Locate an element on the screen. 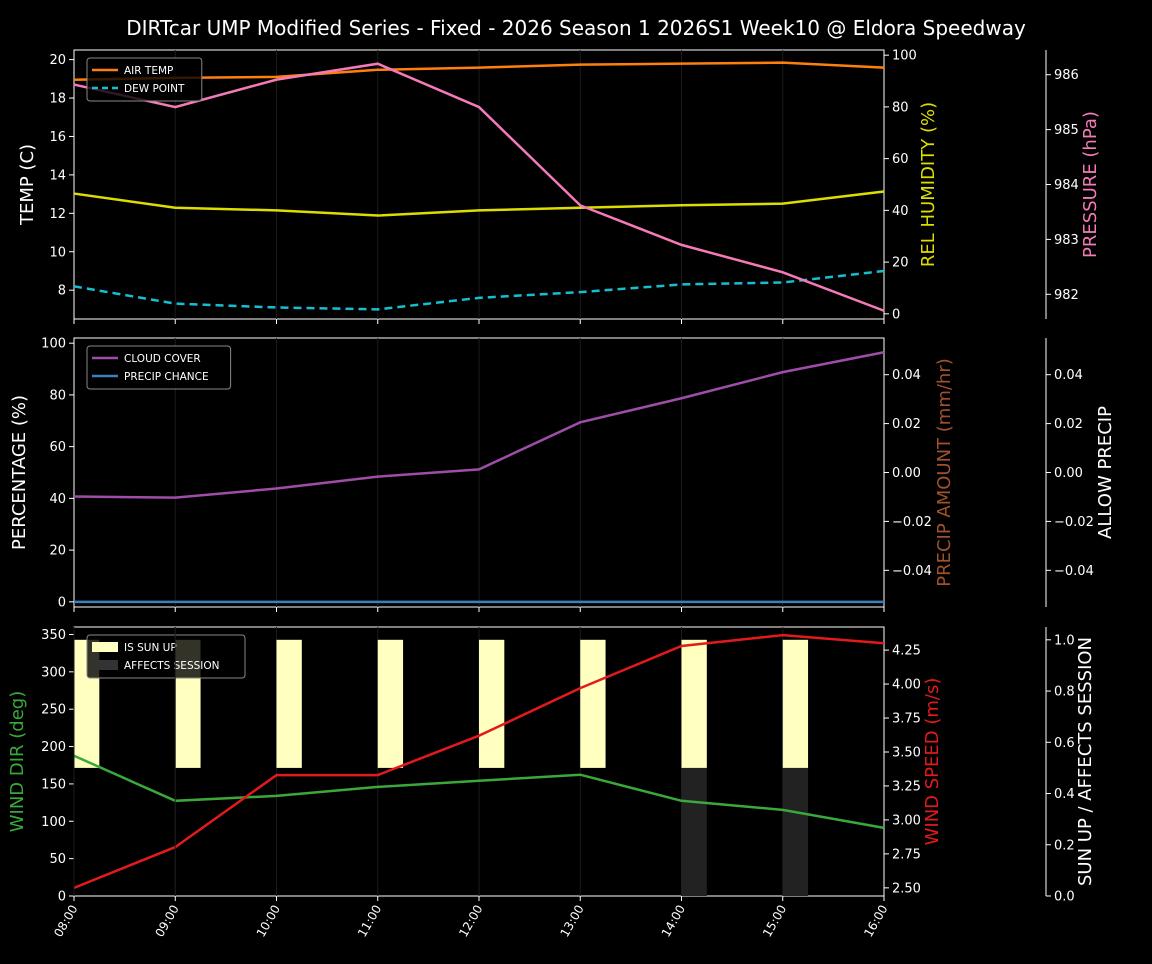  legend-label: PRECIP CHANCE is located at coordinates (166, 377).